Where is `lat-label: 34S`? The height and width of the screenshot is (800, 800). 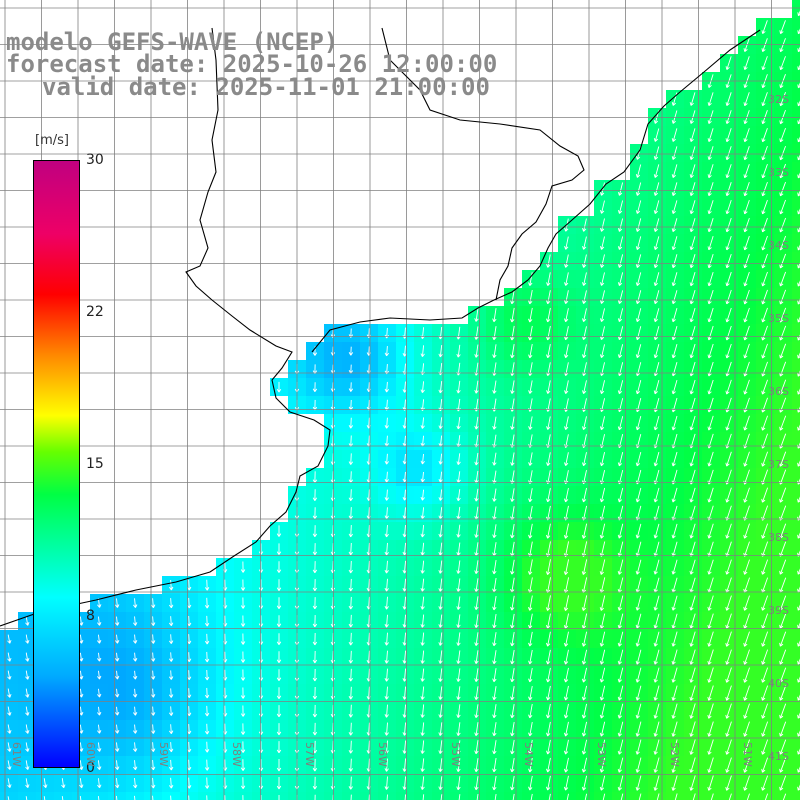 lat-label: 34S is located at coordinates (778, 245).